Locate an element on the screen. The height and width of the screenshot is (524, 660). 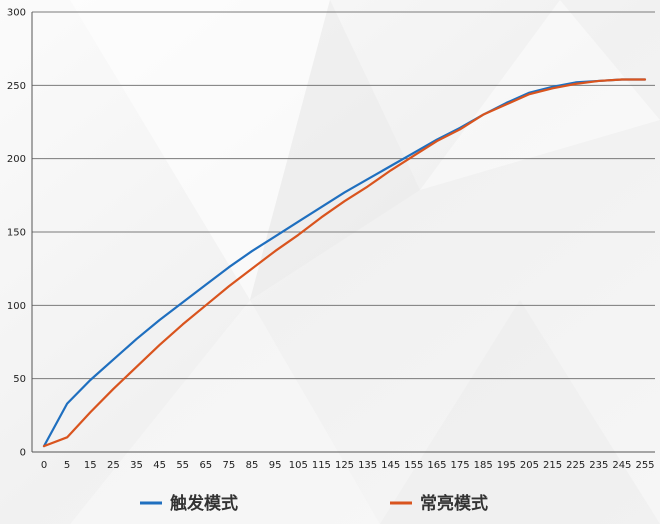
legend-label-0: 触发模式 is located at coordinates (203, 503).